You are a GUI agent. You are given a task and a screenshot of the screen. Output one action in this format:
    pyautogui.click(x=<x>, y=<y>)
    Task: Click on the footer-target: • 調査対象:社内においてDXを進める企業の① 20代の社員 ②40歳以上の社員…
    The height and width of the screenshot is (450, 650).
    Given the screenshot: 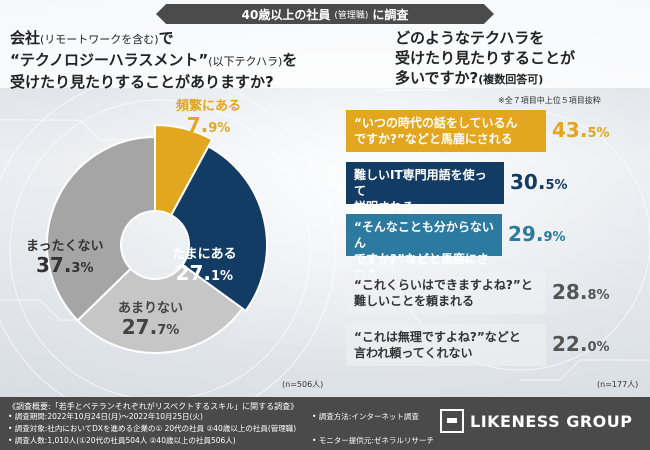 What is the action you would take?
    pyautogui.click(x=152, y=428)
    